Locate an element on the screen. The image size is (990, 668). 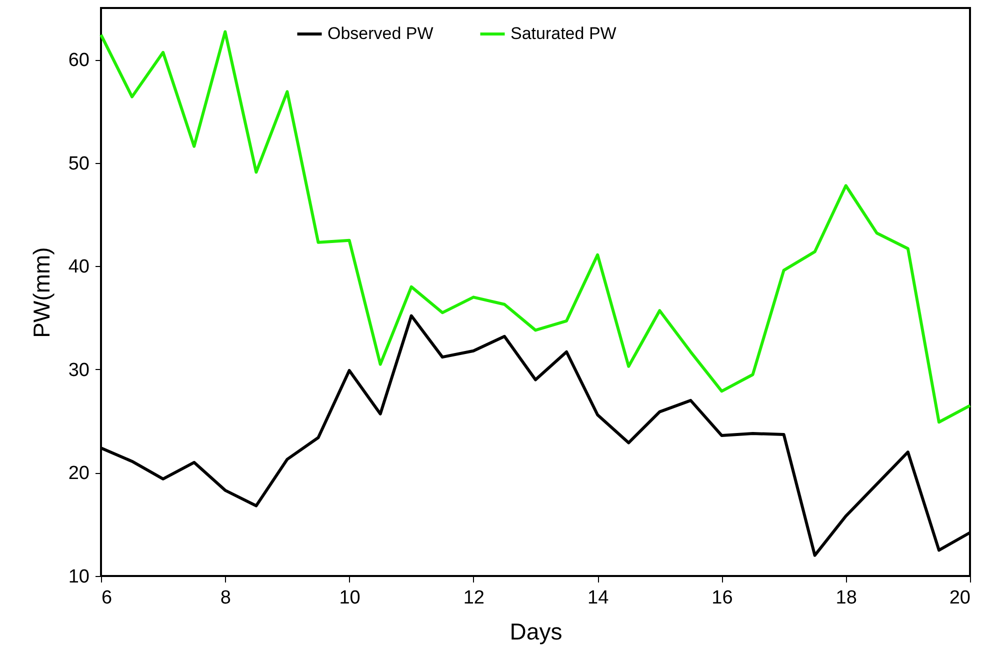
legend-label: Saturated PW is located at coordinates (563, 33).